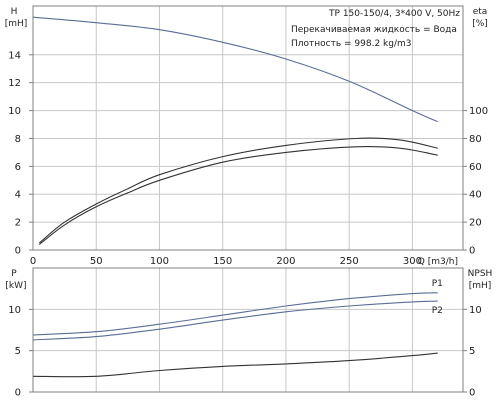  Describe the element at coordinates (14, 83) in the screenshot. I see `y-tick-label: 12` at that location.